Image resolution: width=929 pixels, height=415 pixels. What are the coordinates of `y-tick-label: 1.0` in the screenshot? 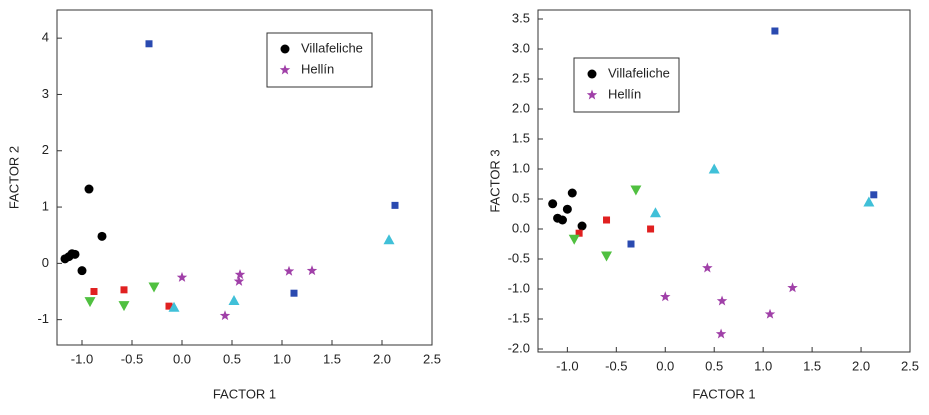 It's located at (521, 167).